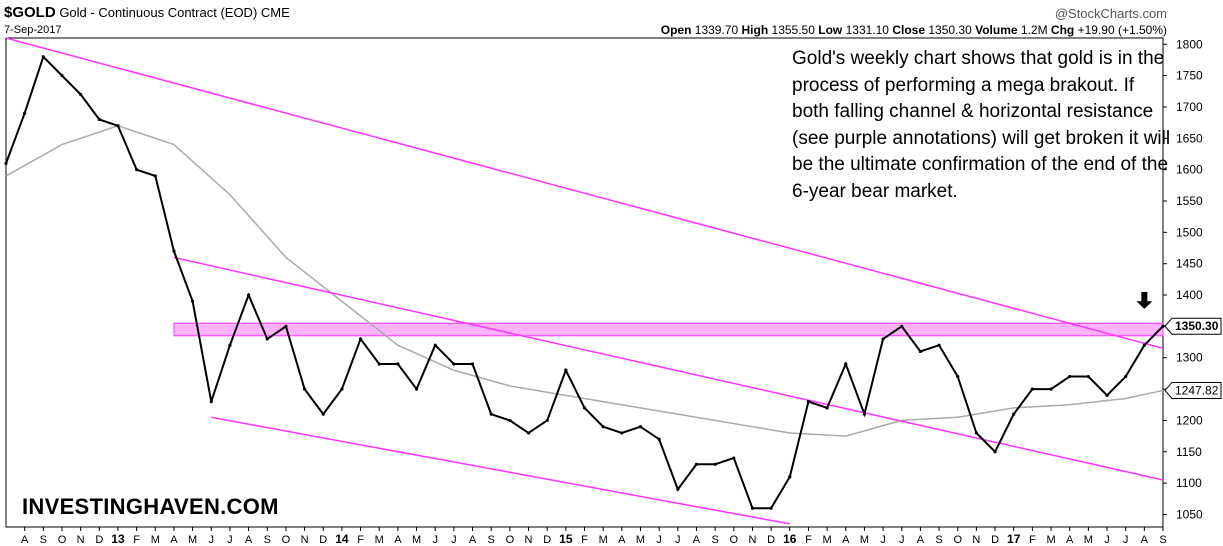  What do you see at coordinates (1189, 201) in the screenshot?
I see `y-tick-label: 1550` at bounding box center [1189, 201].